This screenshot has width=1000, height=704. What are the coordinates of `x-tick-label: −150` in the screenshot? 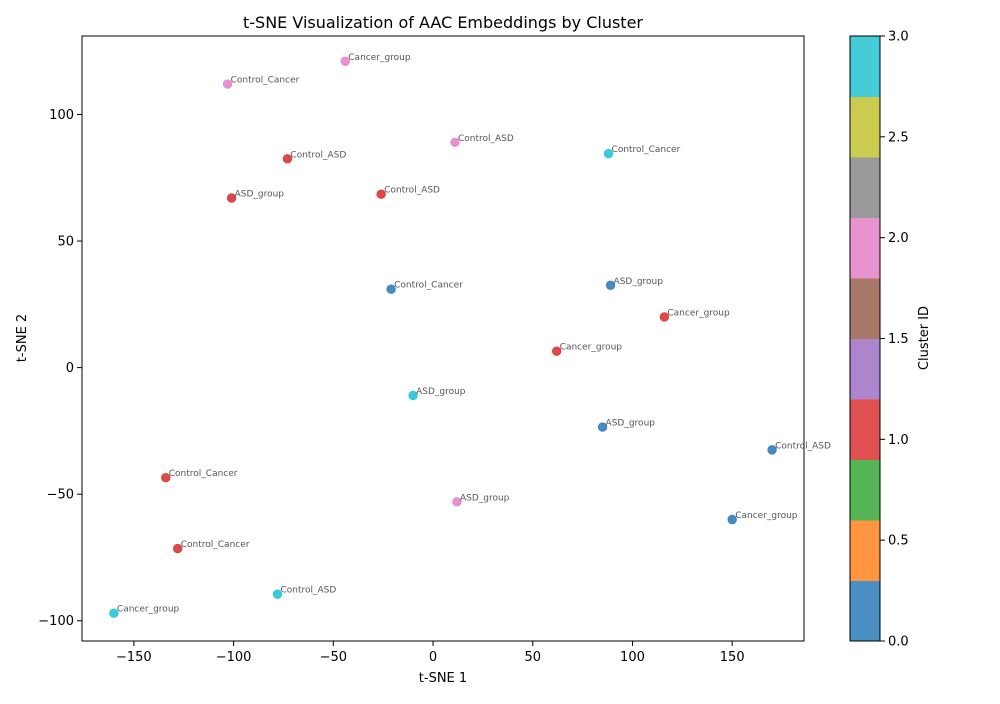 It's located at (134, 657).